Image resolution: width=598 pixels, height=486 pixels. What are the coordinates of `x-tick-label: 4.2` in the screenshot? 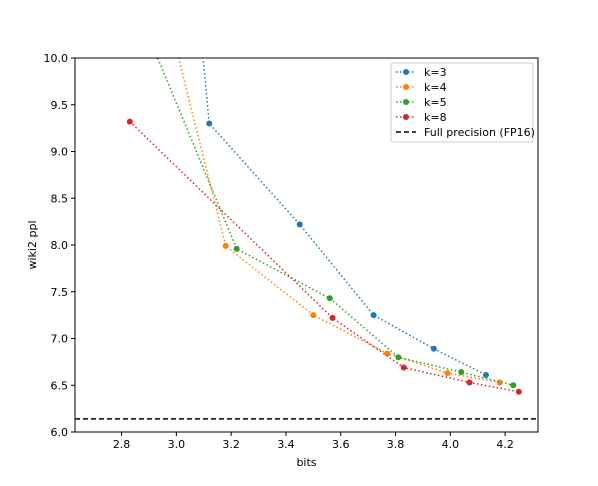 It's located at (505, 444).